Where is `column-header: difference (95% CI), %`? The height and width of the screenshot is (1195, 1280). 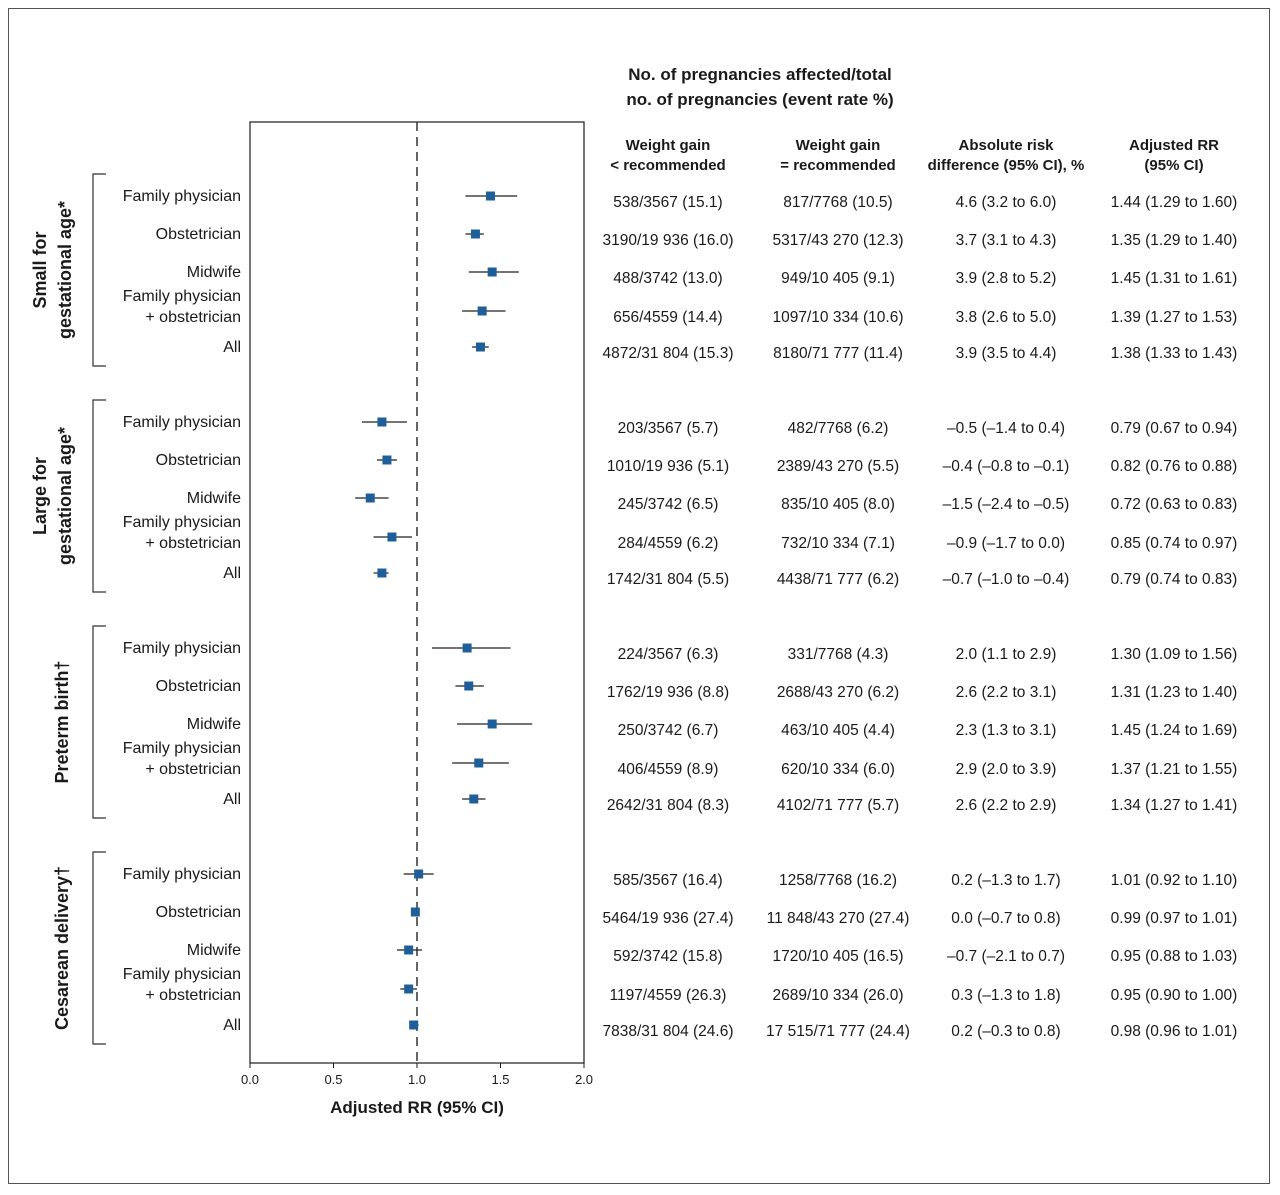
column-header: difference (95% CI), % is located at coordinates (1006, 165).